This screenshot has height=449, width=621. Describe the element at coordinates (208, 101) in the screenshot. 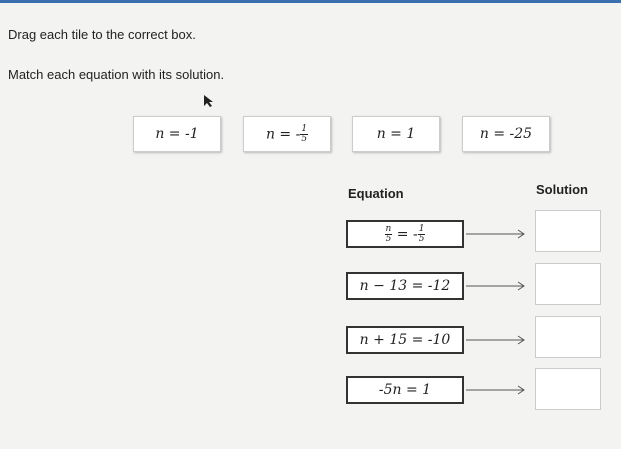

I see `cursor` at that location.